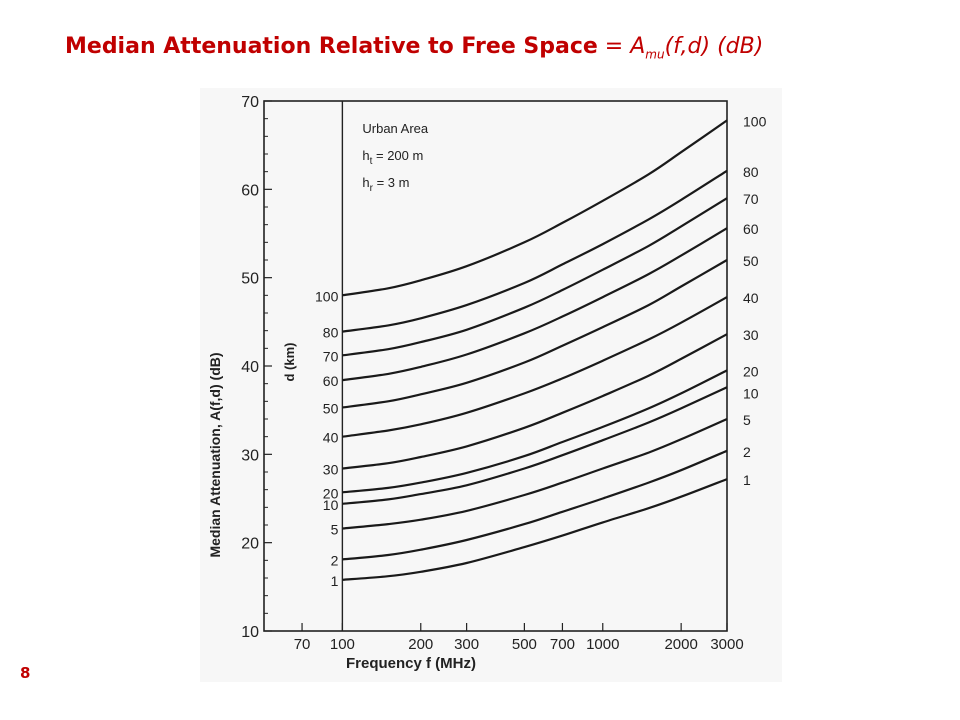 This screenshot has height=720, width=960. I want to click on right-curve-labels: 100 80 70 60 50 40 30 20 10 5 2 1, so click(755, 300).